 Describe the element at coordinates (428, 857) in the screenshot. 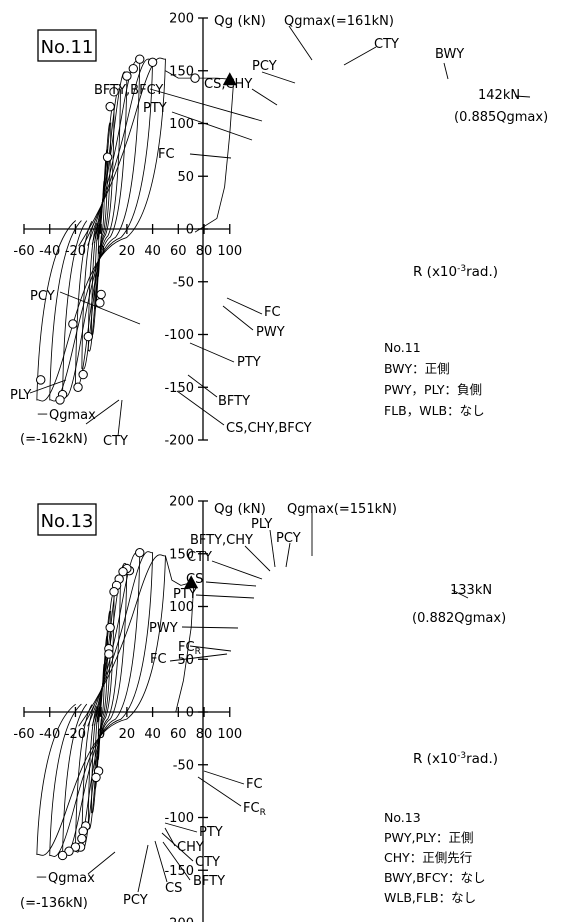

I see `note-line: CHY：正側先行` at that location.